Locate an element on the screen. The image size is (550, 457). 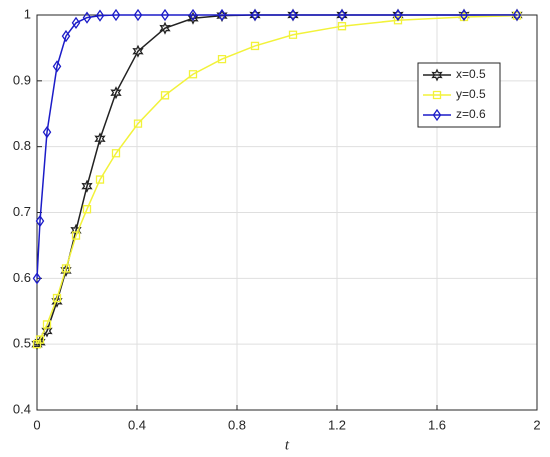
x-tick-label: 0.4 is located at coordinates (137, 424).